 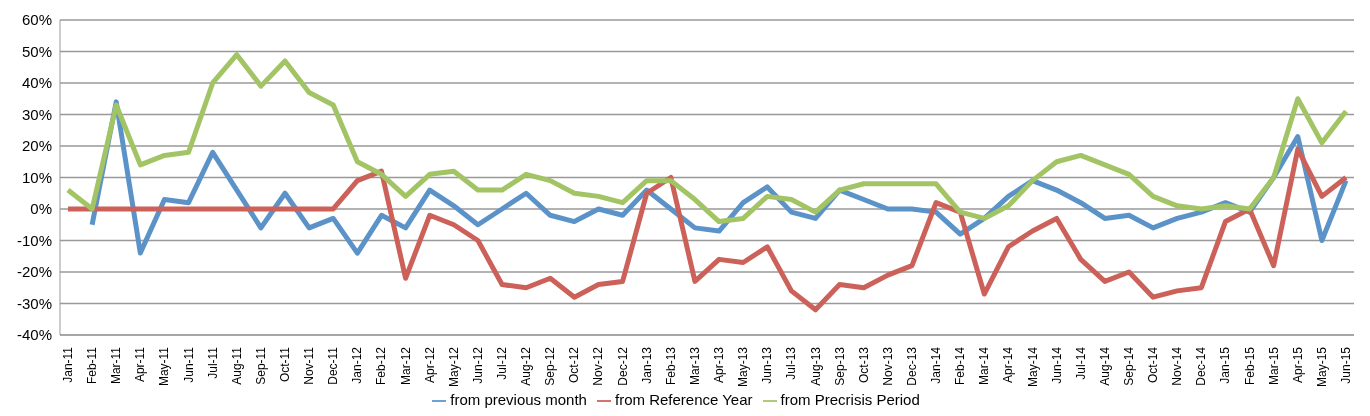 I want to click on x-tick-label: May-11, so click(x=164, y=366).